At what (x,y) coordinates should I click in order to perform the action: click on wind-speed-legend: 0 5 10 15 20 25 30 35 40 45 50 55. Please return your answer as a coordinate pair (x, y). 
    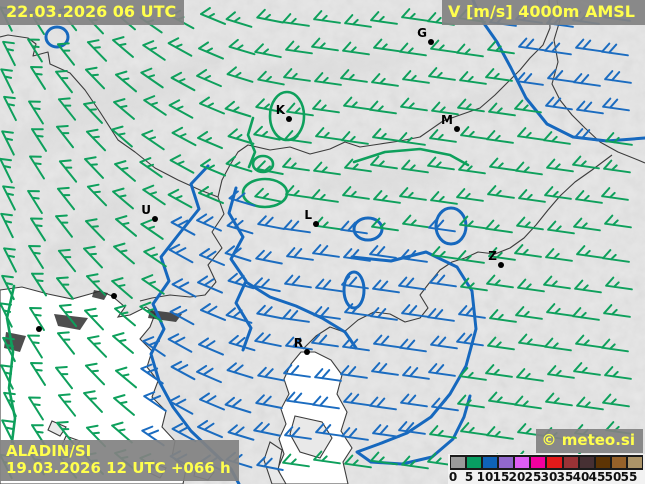
    Looking at the image, I should click on (546, 469).